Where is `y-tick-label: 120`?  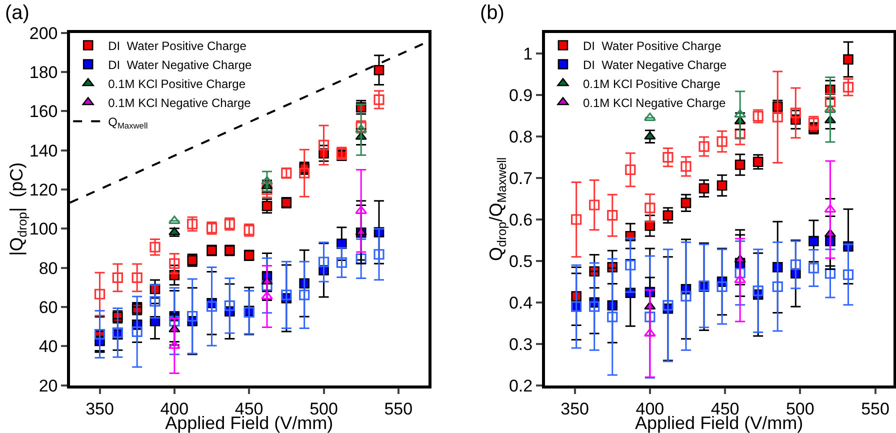
y-tick-label: 120 is located at coordinates (43, 190).